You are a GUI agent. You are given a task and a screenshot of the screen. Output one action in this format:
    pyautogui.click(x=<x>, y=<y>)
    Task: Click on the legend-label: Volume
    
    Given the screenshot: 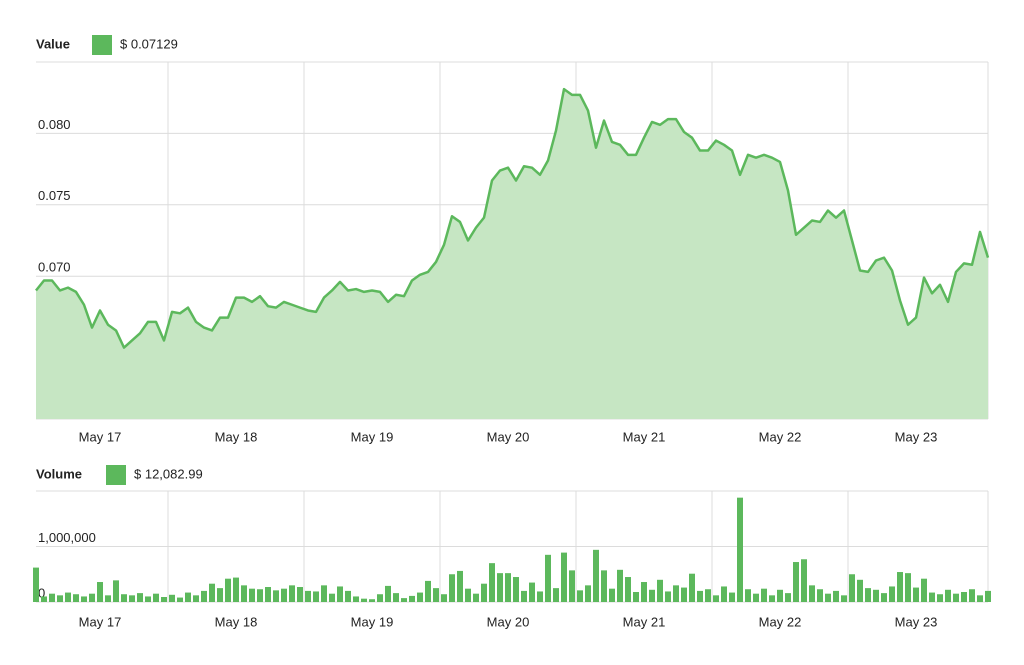 What is the action you would take?
    pyautogui.click(x=59, y=473)
    